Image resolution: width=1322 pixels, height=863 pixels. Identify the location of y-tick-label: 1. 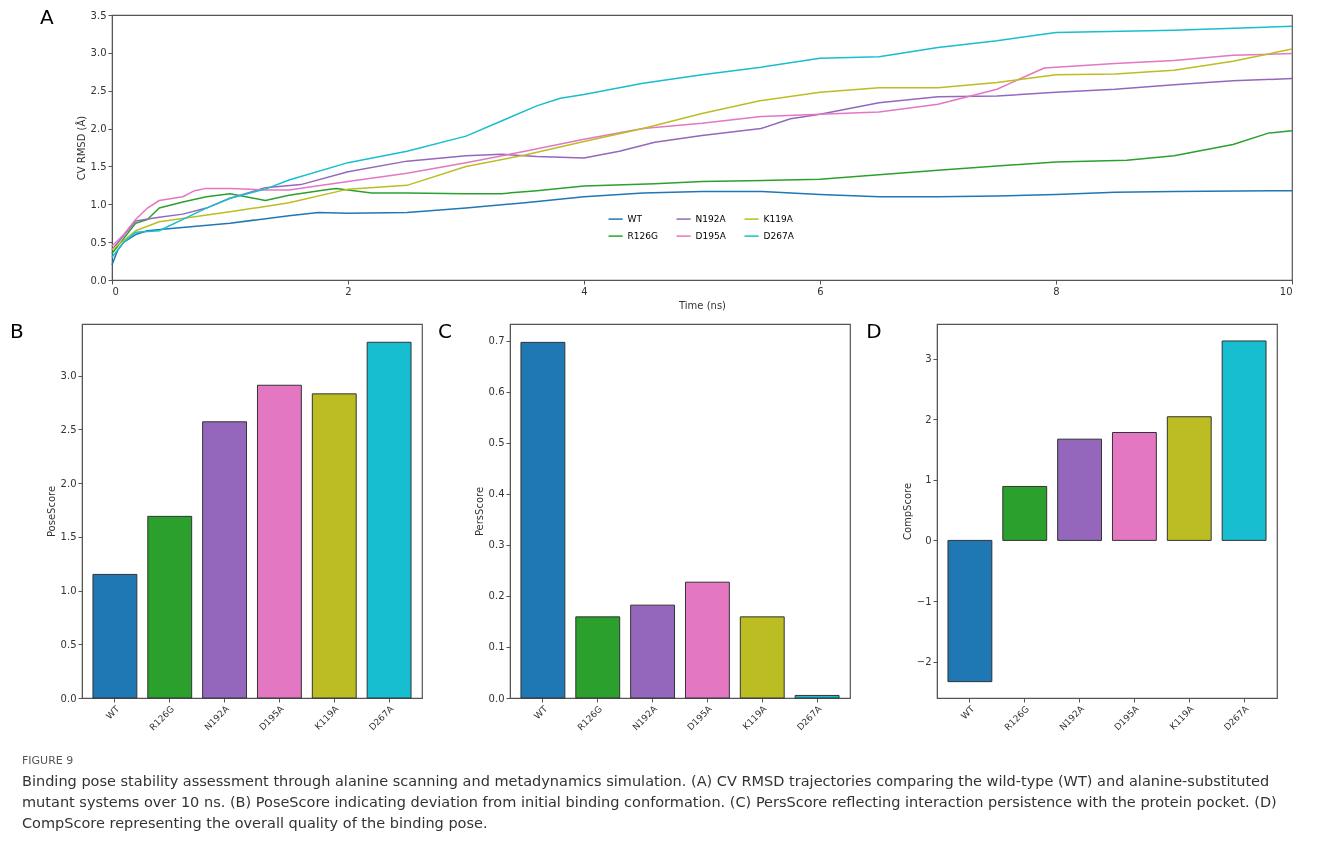
(928, 480).